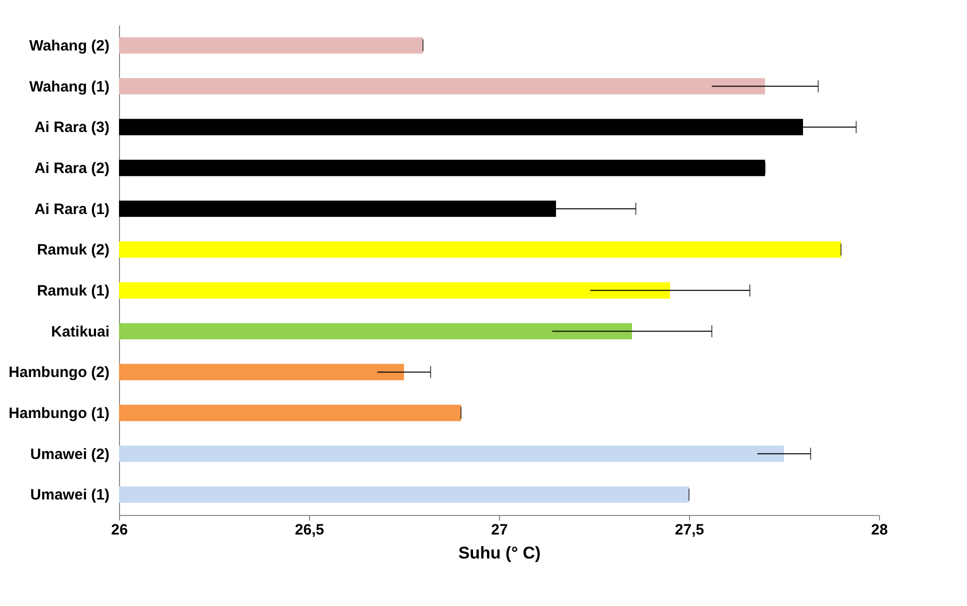 This screenshot has width=967, height=606. What do you see at coordinates (70, 454) in the screenshot?
I see `y-tick-label: Umawei (2)` at bounding box center [70, 454].